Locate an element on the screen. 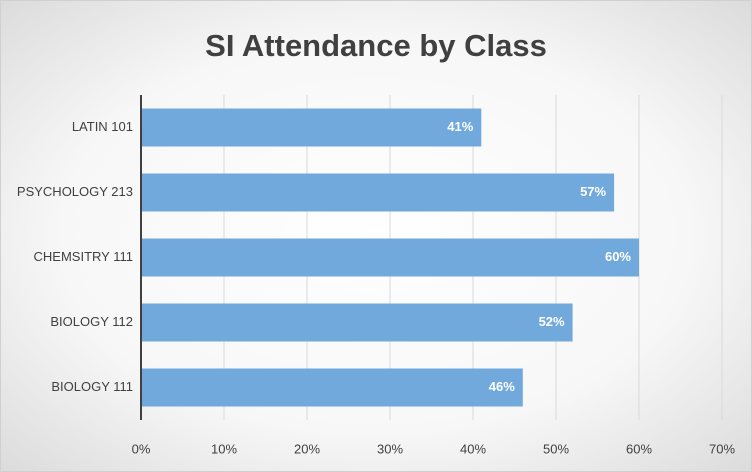  x-tick-label: 60% is located at coordinates (639, 448).